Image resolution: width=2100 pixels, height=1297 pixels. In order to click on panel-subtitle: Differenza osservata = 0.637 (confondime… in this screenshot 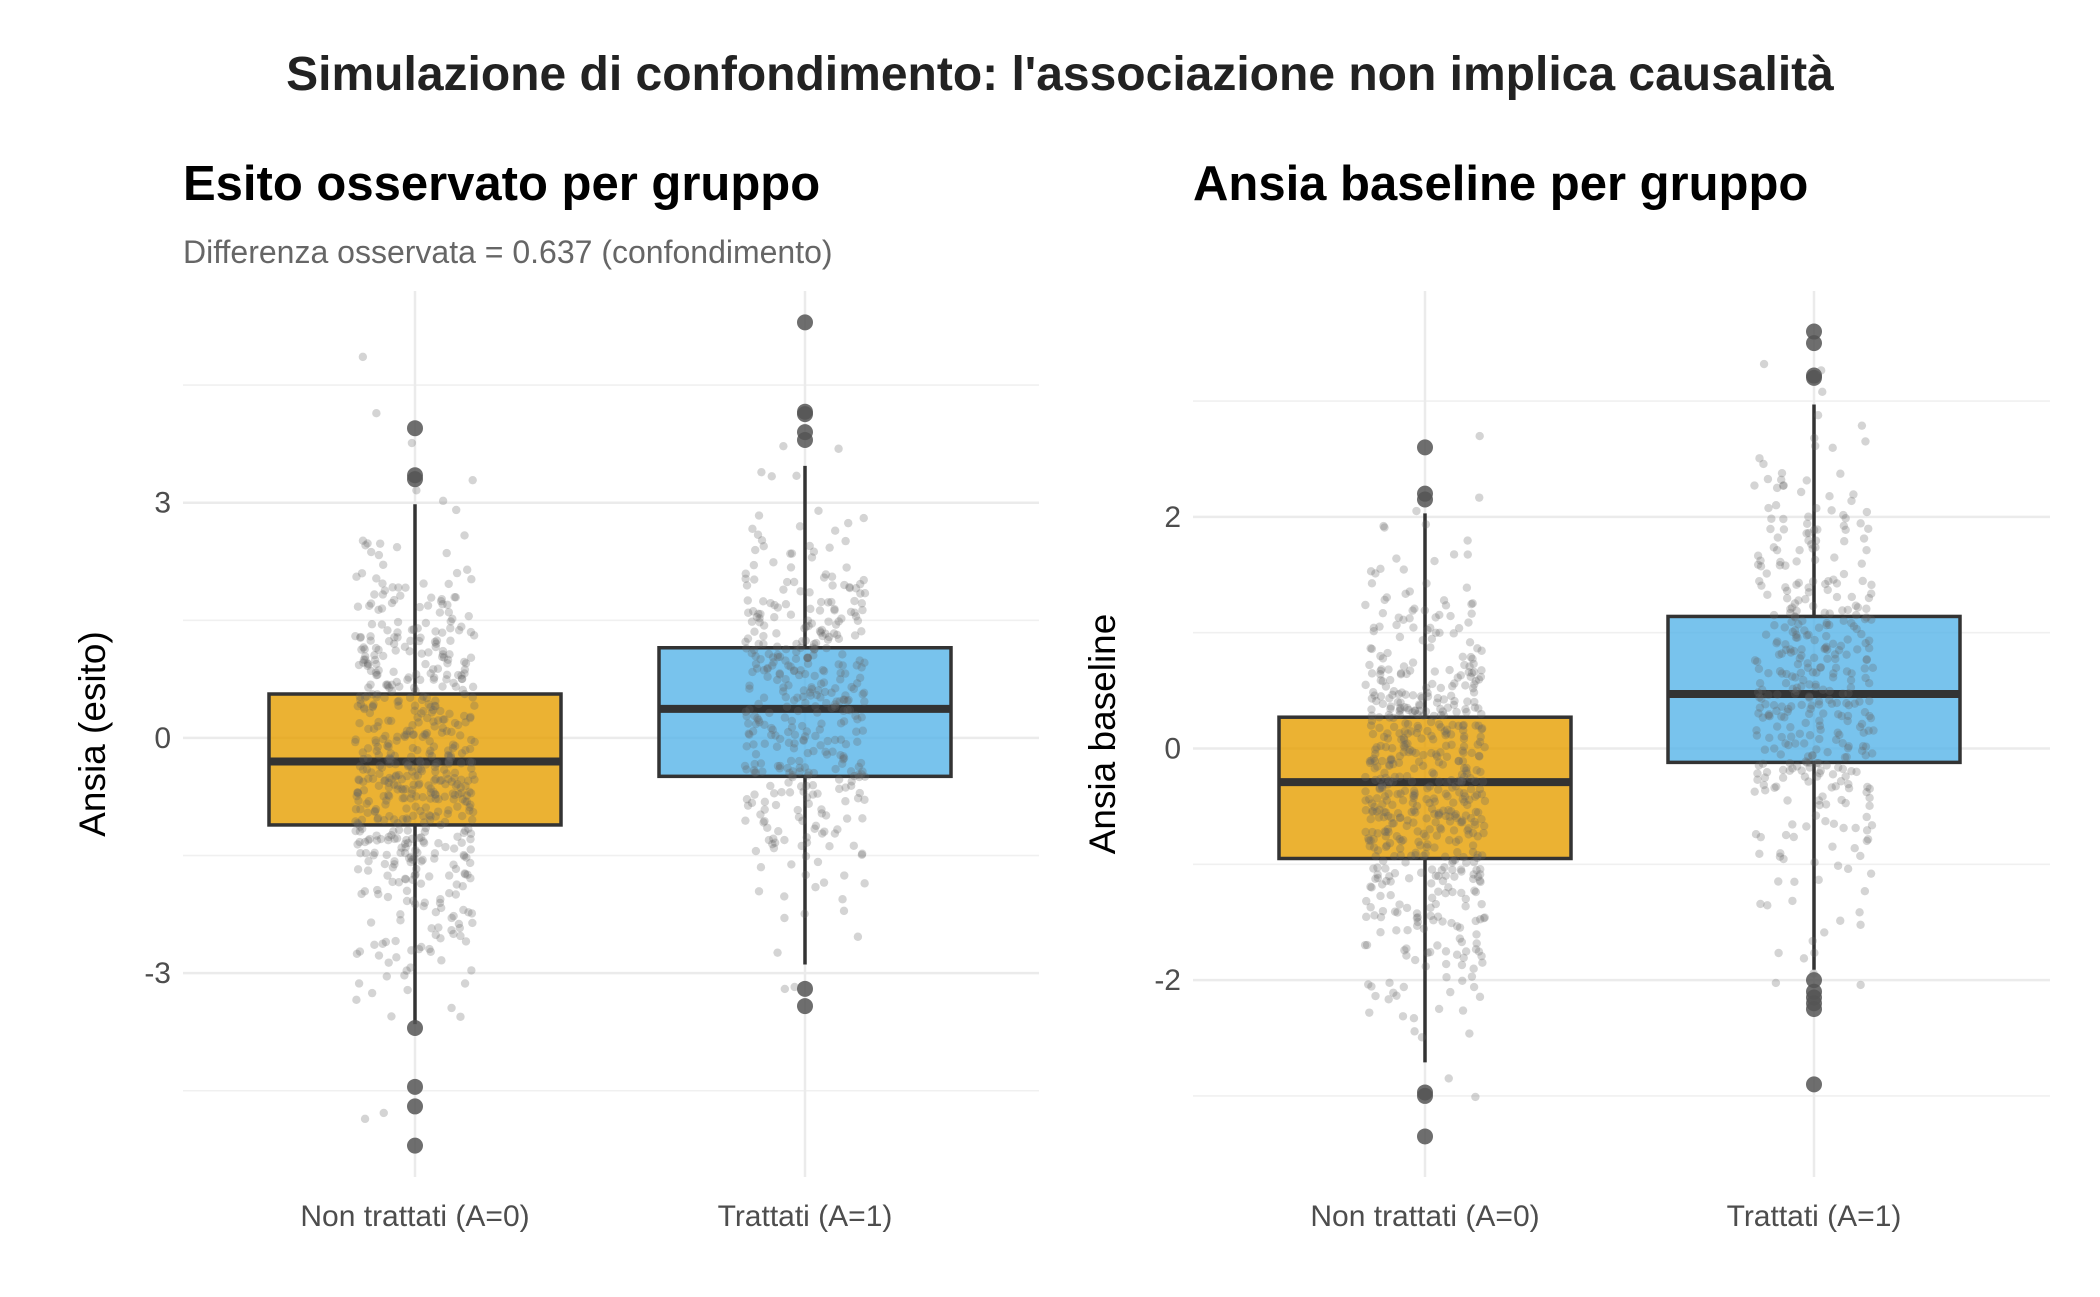, I will do `click(508, 252)`.